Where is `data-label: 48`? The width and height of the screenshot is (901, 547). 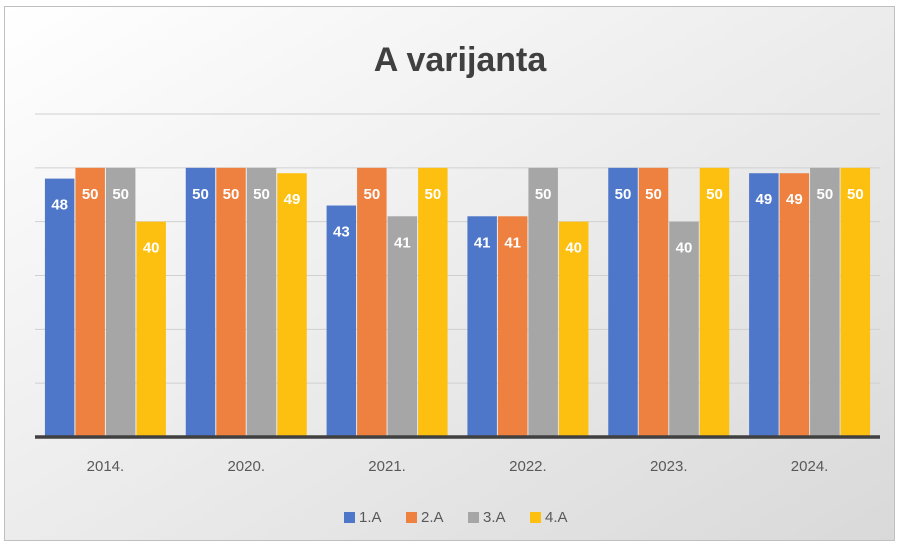 data-label: 48 is located at coordinates (59, 205).